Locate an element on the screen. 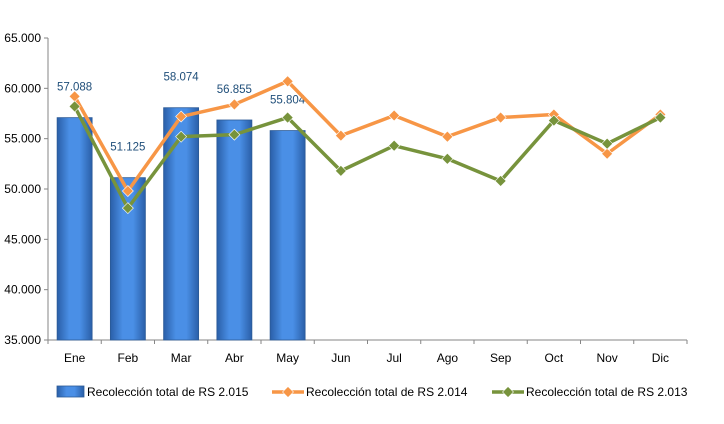 The width and height of the screenshot is (724, 424). bar-data-label: 55.804 is located at coordinates (288, 101).